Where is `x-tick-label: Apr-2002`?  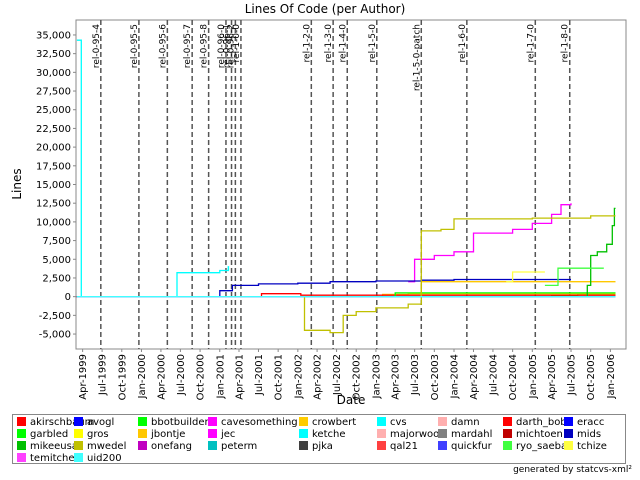
x-tick-label: Apr-2002 is located at coordinates (318, 377).